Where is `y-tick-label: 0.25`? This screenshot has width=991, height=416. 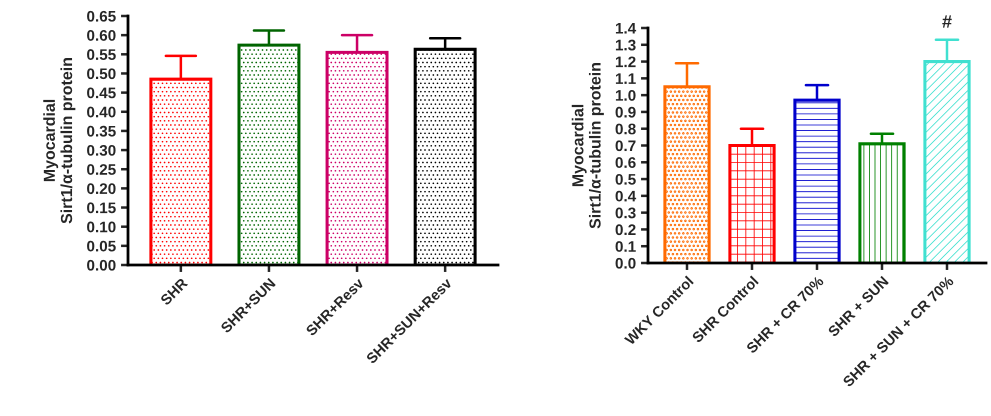 y-tick-label: 0.25 is located at coordinates (101, 169).